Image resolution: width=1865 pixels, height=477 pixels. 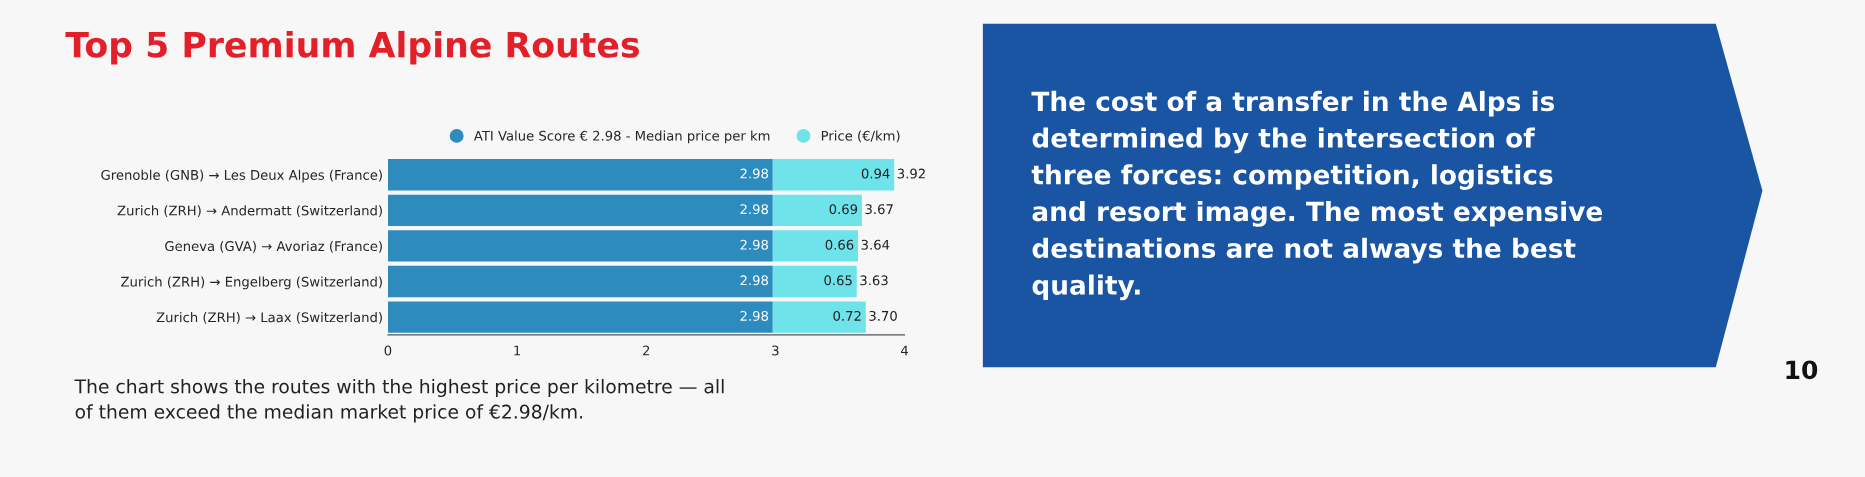 What do you see at coordinates (904, 350) in the screenshot?
I see `x-tick-label: 4` at bounding box center [904, 350].